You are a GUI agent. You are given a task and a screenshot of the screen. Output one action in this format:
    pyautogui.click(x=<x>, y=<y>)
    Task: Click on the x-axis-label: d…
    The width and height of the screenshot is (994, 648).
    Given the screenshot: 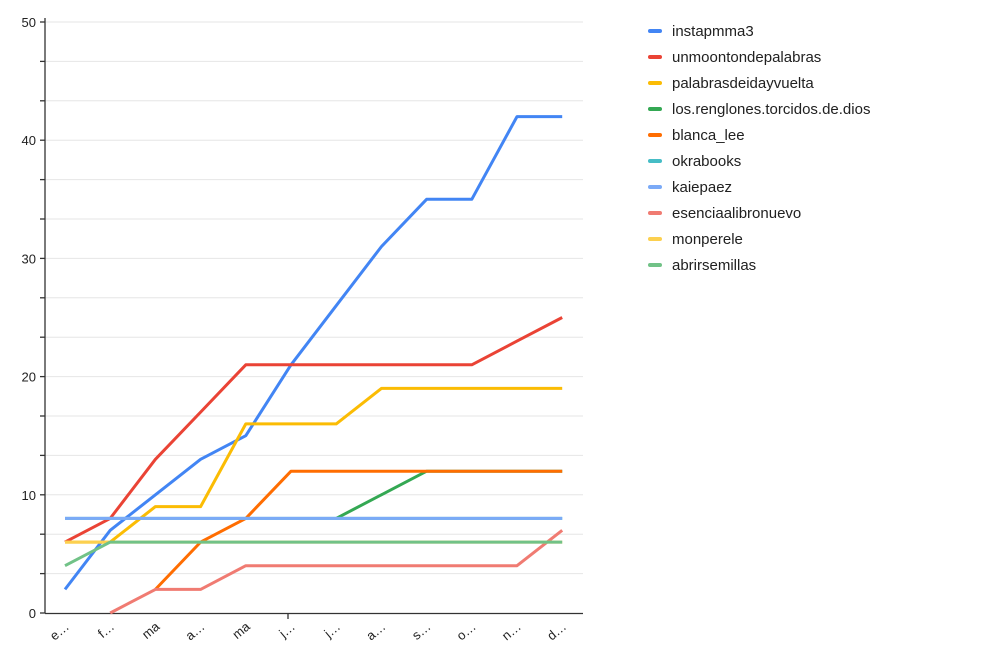 What is the action you would take?
    pyautogui.click(x=556, y=631)
    